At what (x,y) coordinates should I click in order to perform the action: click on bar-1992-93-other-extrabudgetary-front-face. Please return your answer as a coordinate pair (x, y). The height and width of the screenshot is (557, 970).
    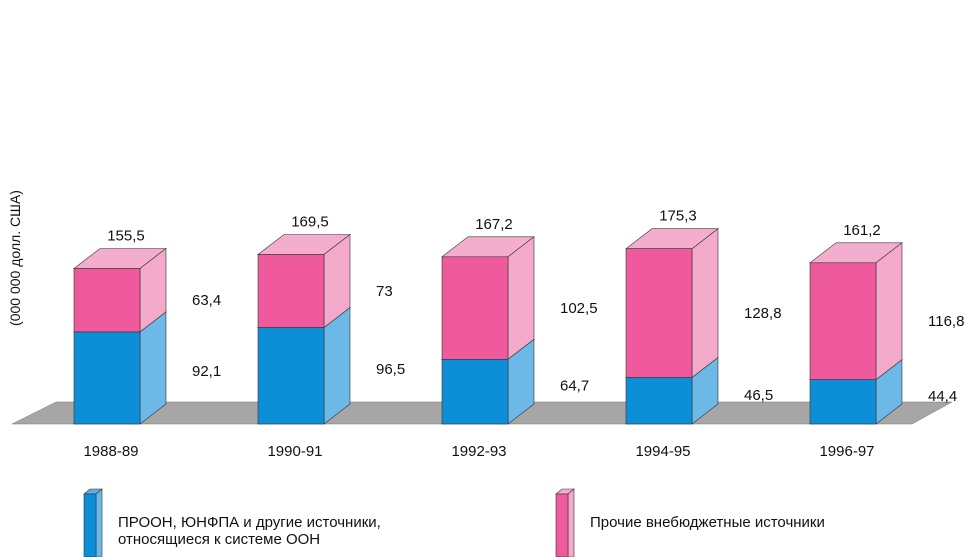
    Looking at the image, I should click on (475, 308).